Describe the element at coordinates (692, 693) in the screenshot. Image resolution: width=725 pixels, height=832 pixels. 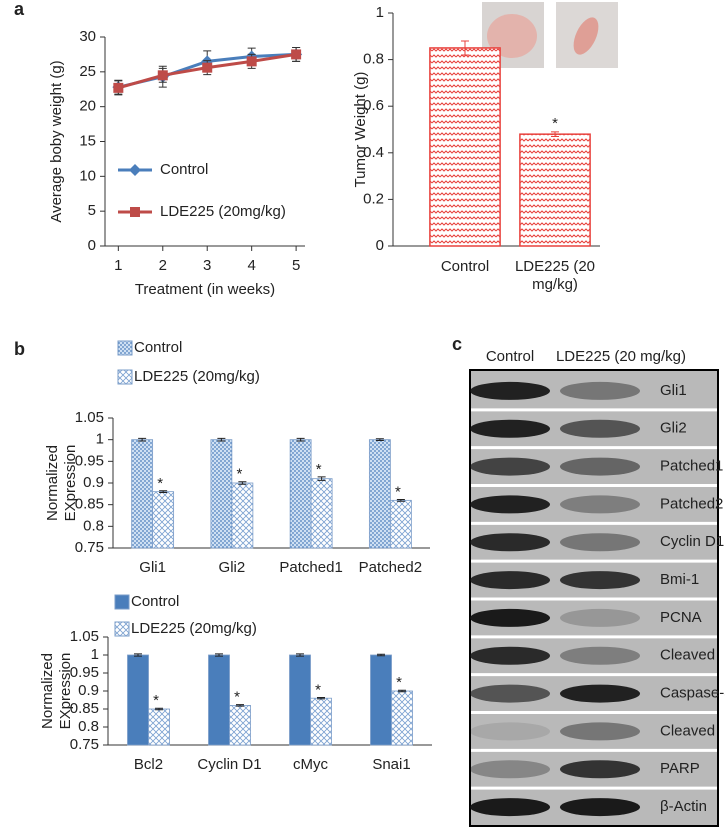
I see `blot-row-label: Caspase-3` at that location.